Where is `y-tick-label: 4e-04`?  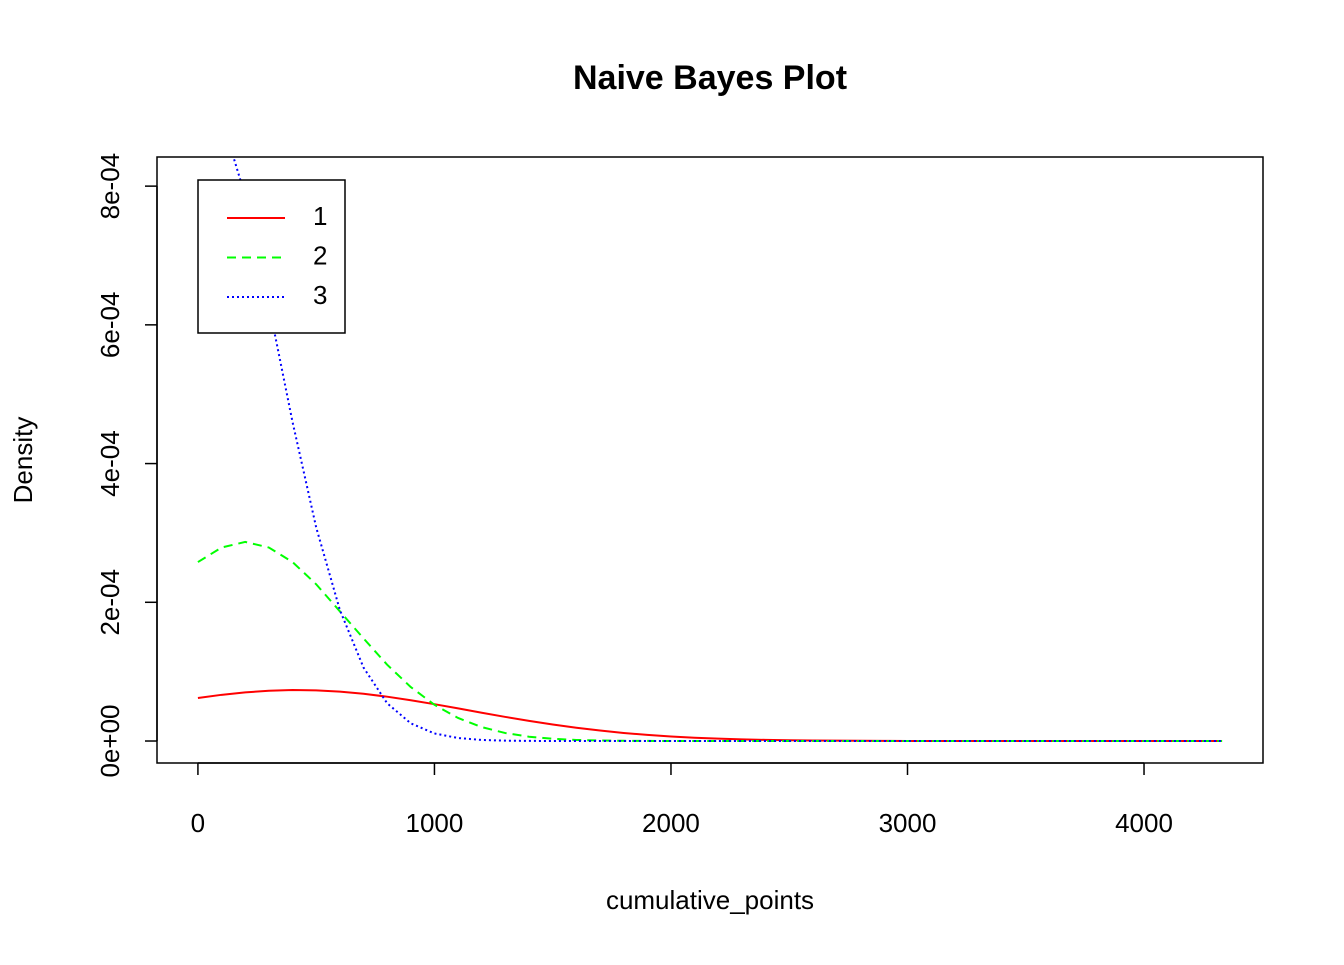
y-tick-label: 4e-04 is located at coordinates (110, 463).